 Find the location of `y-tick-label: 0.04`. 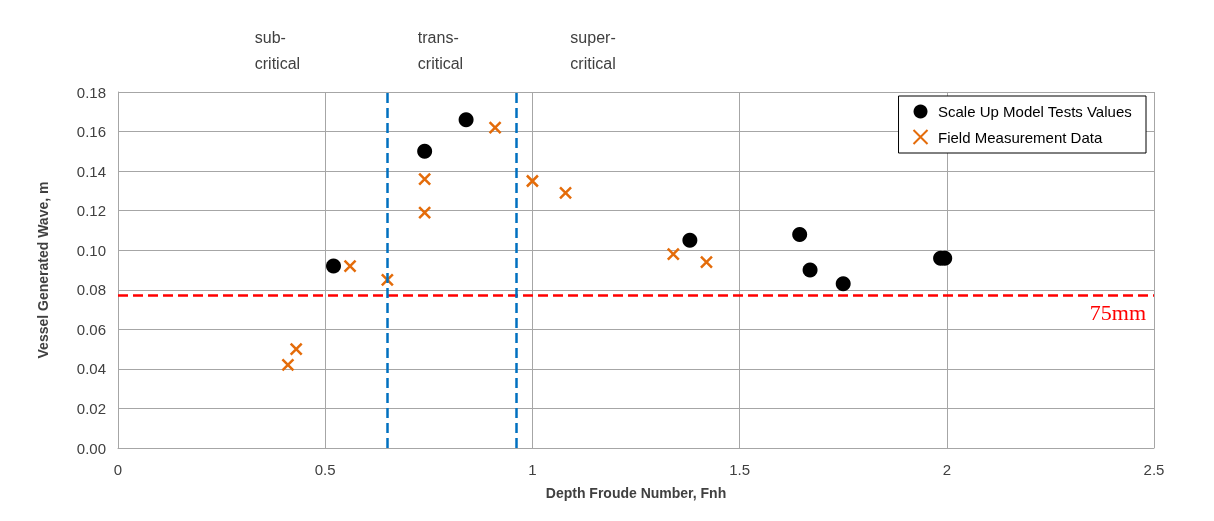

y-tick-label: 0.04 is located at coordinates (91, 369).